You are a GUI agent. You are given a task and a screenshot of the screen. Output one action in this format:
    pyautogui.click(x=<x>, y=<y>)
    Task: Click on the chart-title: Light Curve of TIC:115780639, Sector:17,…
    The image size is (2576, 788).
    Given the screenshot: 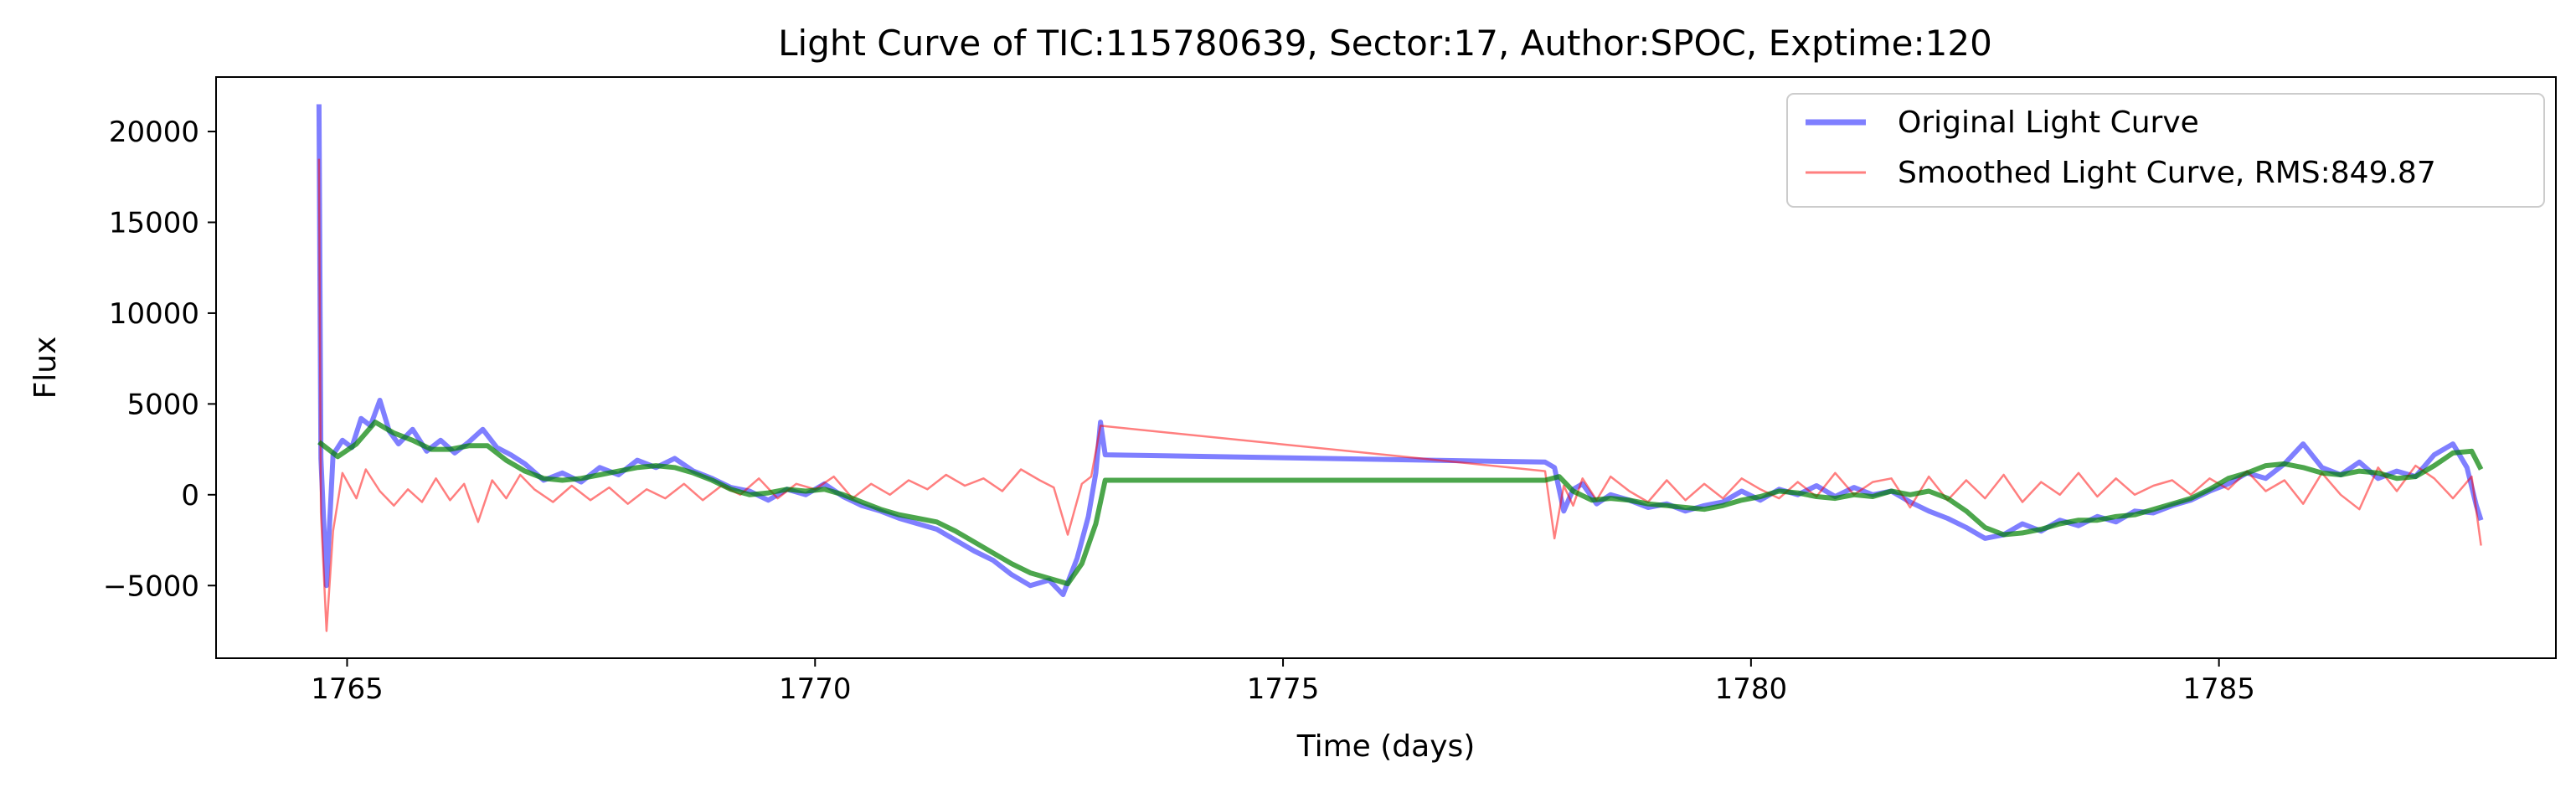 What is the action you would take?
    pyautogui.click(x=1385, y=43)
    